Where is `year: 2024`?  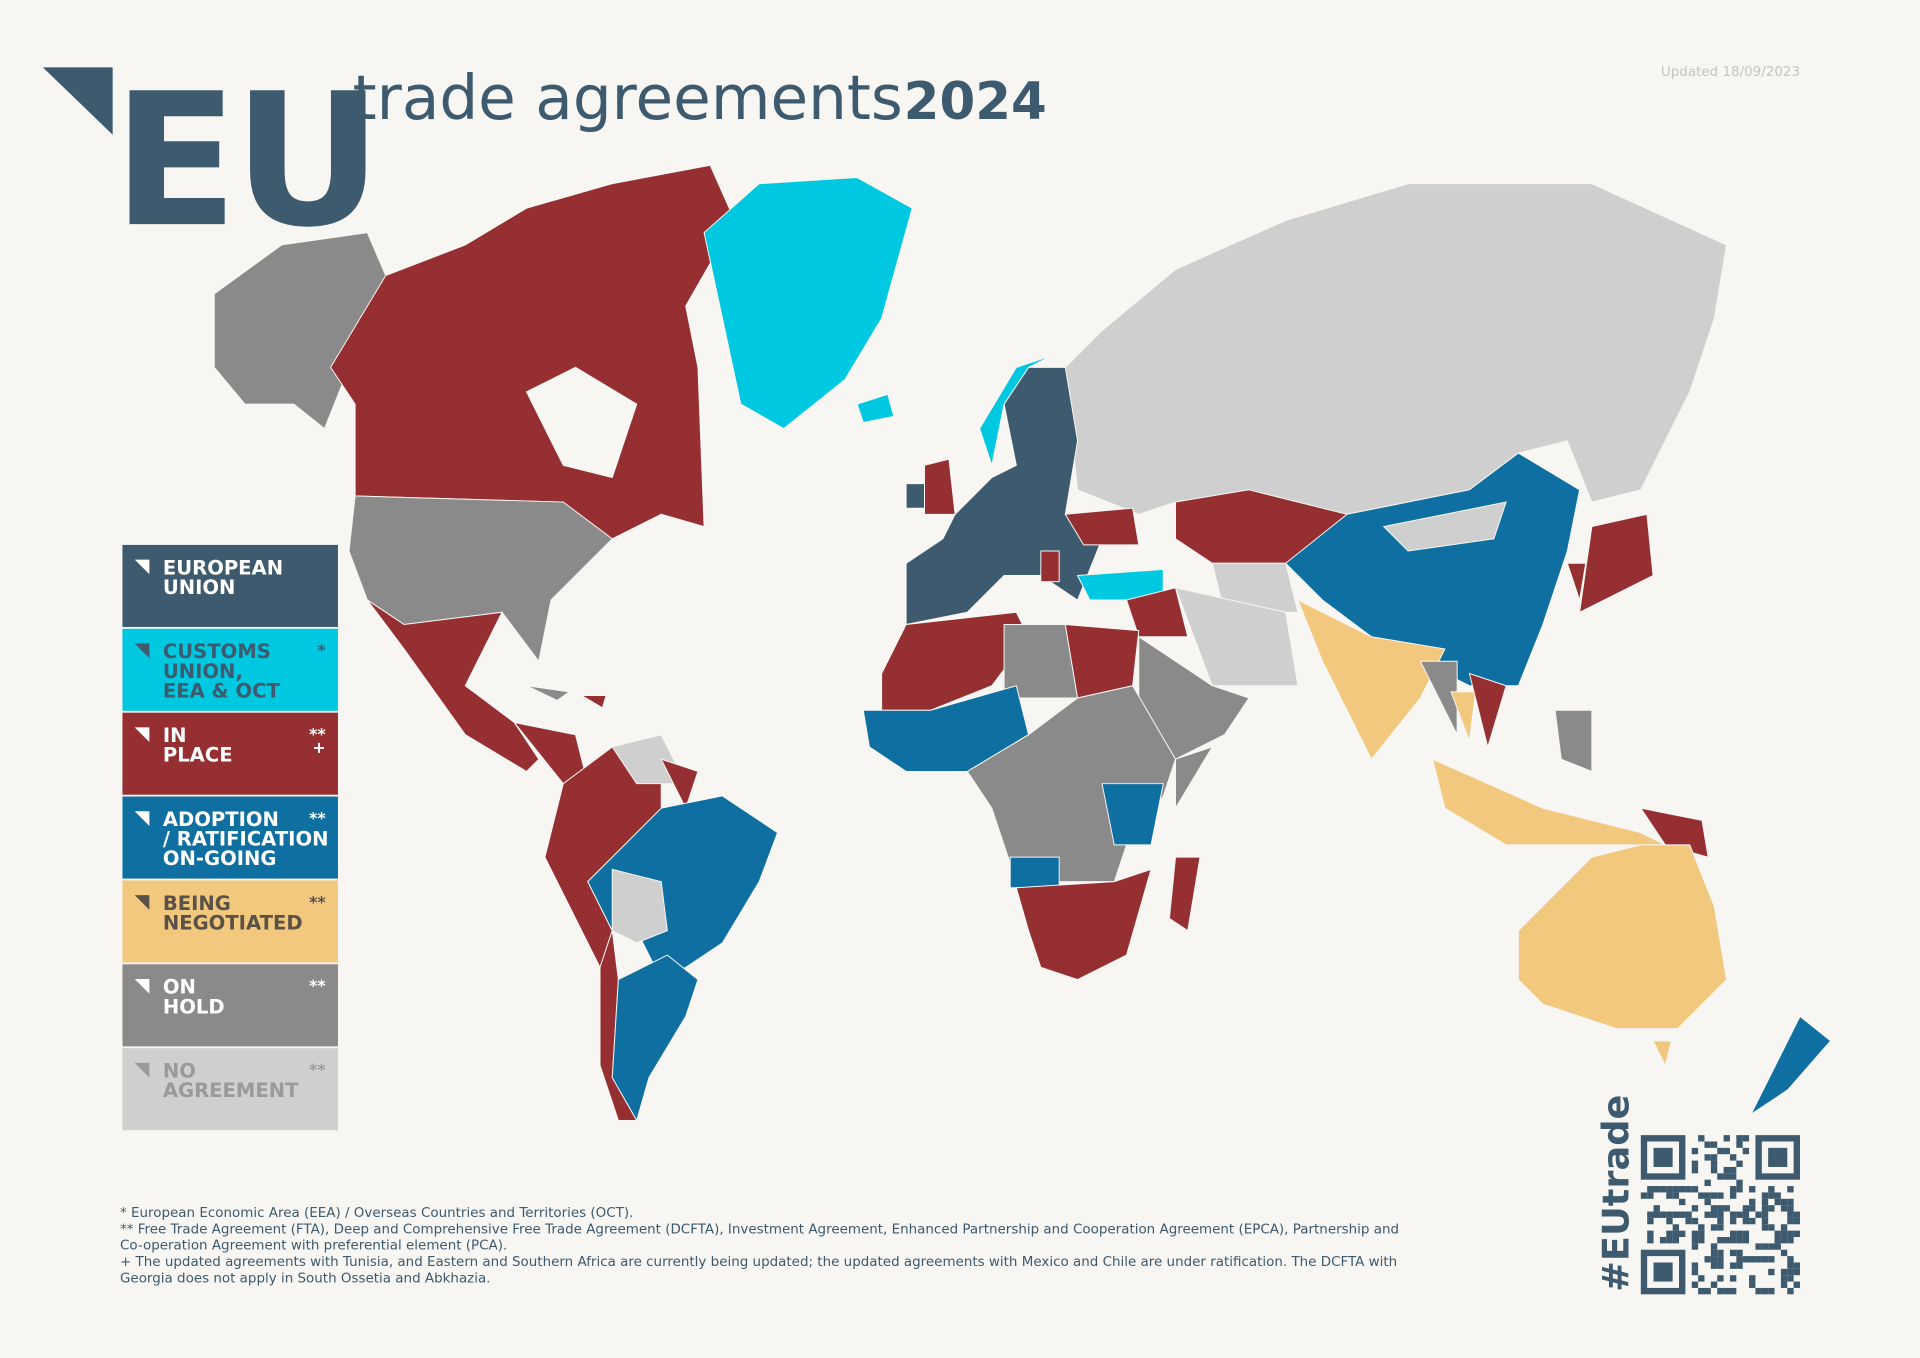
year: 2024 is located at coordinates (975, 102).